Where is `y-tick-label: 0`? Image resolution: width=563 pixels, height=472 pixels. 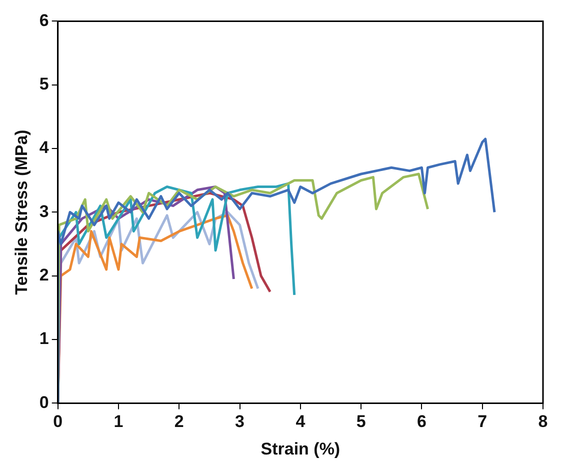 y-tick-label: 0 is located at coordinates (44, 402).